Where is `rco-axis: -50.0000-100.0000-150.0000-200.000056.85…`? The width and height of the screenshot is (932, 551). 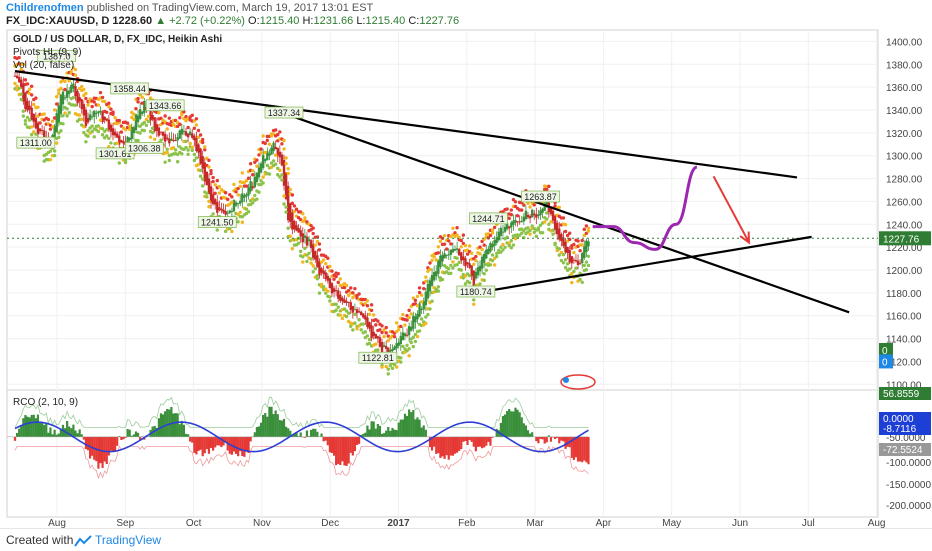
rco-axis: -50.0000-100.0000-150.0000-200.000056.85… is located at coordinates (905, 449).